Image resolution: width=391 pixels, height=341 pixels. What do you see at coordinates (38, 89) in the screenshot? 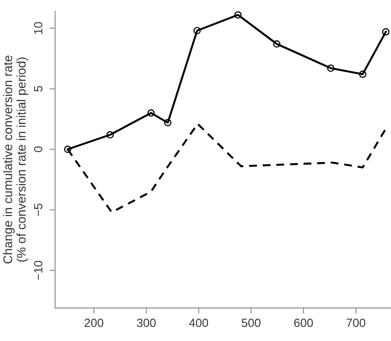
I see `y-tick-label: 5` at bounding box center [38, 89].